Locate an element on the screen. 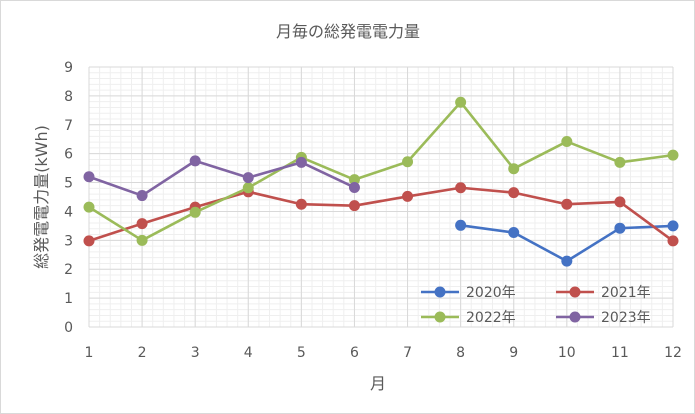  x-tick-label: 5 is located at coordinates (301, 353).